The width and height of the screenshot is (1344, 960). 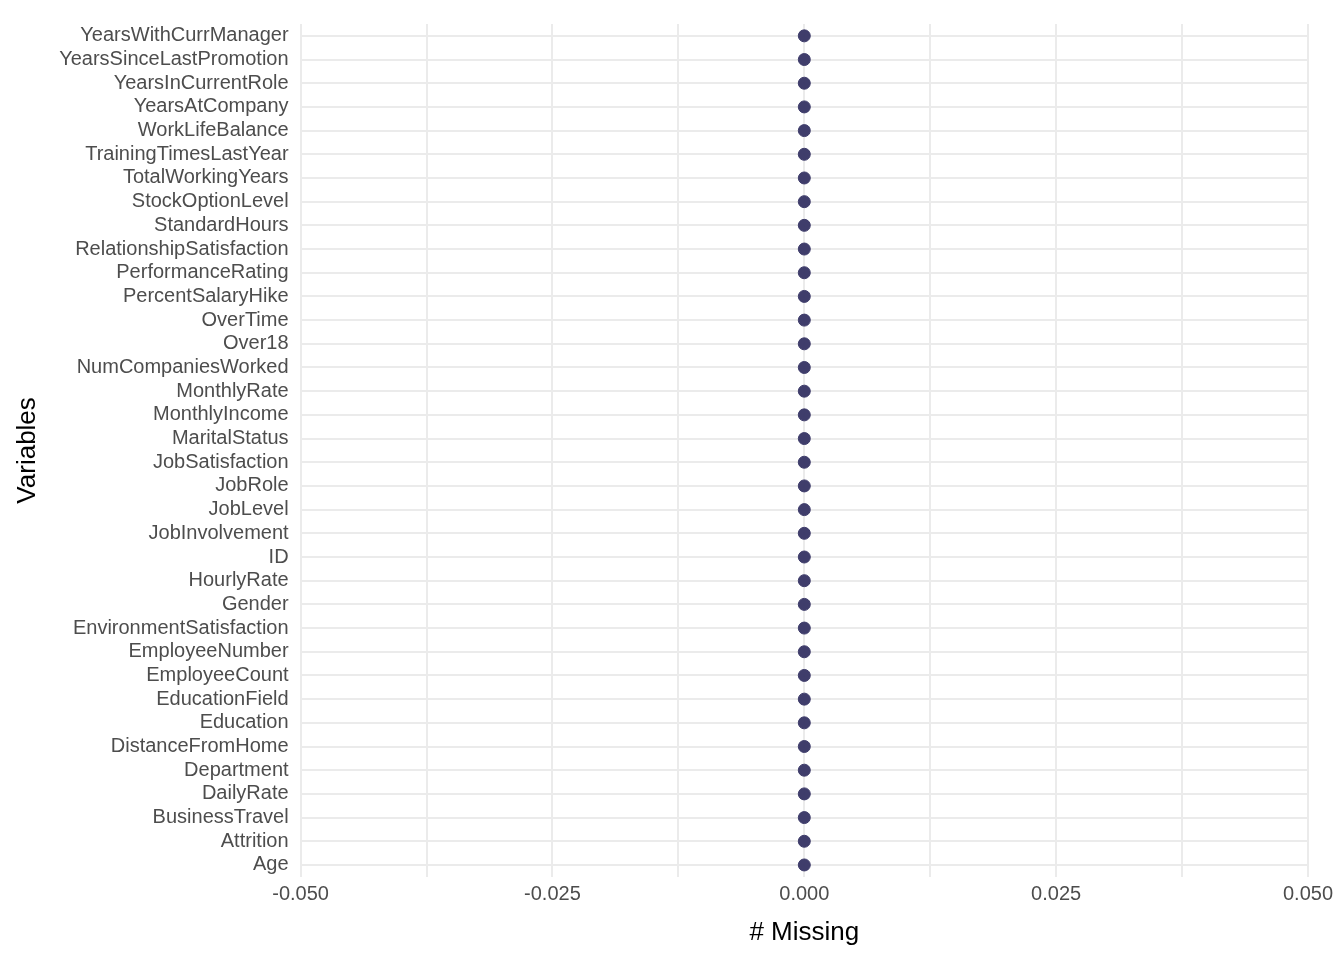 What do you see at coordinates (205, 176) in the screenshot?
I see `y-tick-label: TotalWorkingYears` at bounding box center [205, 176].